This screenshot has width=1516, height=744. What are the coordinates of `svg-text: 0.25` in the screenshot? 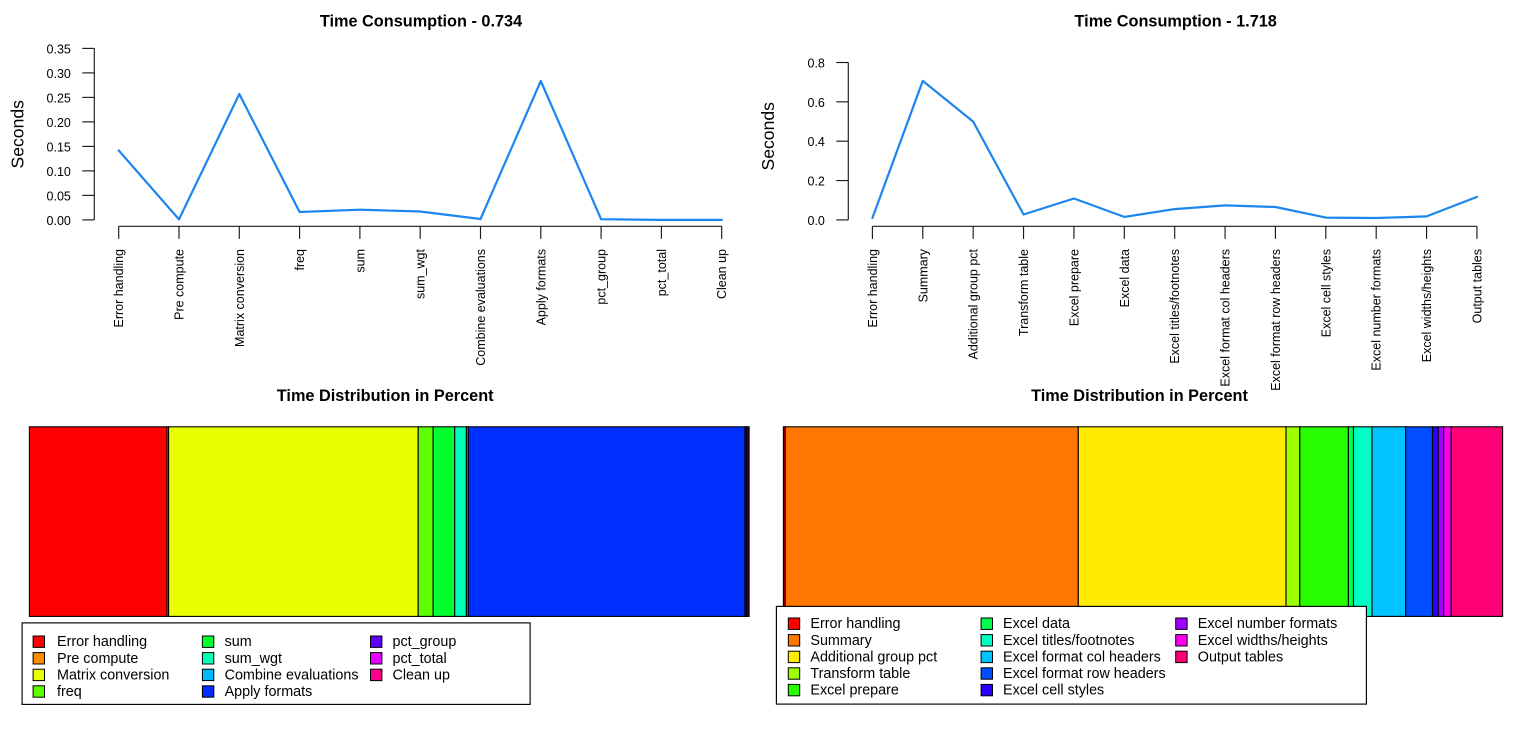 It's located at (59, 98).